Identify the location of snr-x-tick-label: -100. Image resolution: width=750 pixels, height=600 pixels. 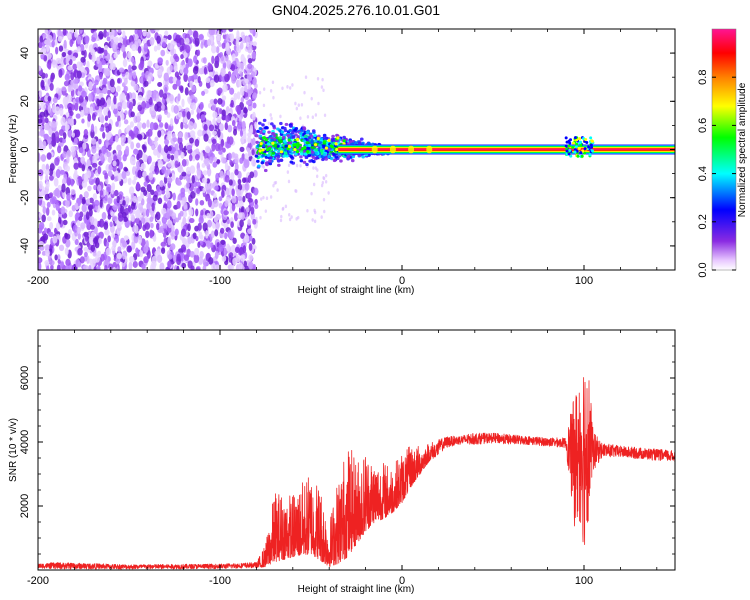
(220, 581).